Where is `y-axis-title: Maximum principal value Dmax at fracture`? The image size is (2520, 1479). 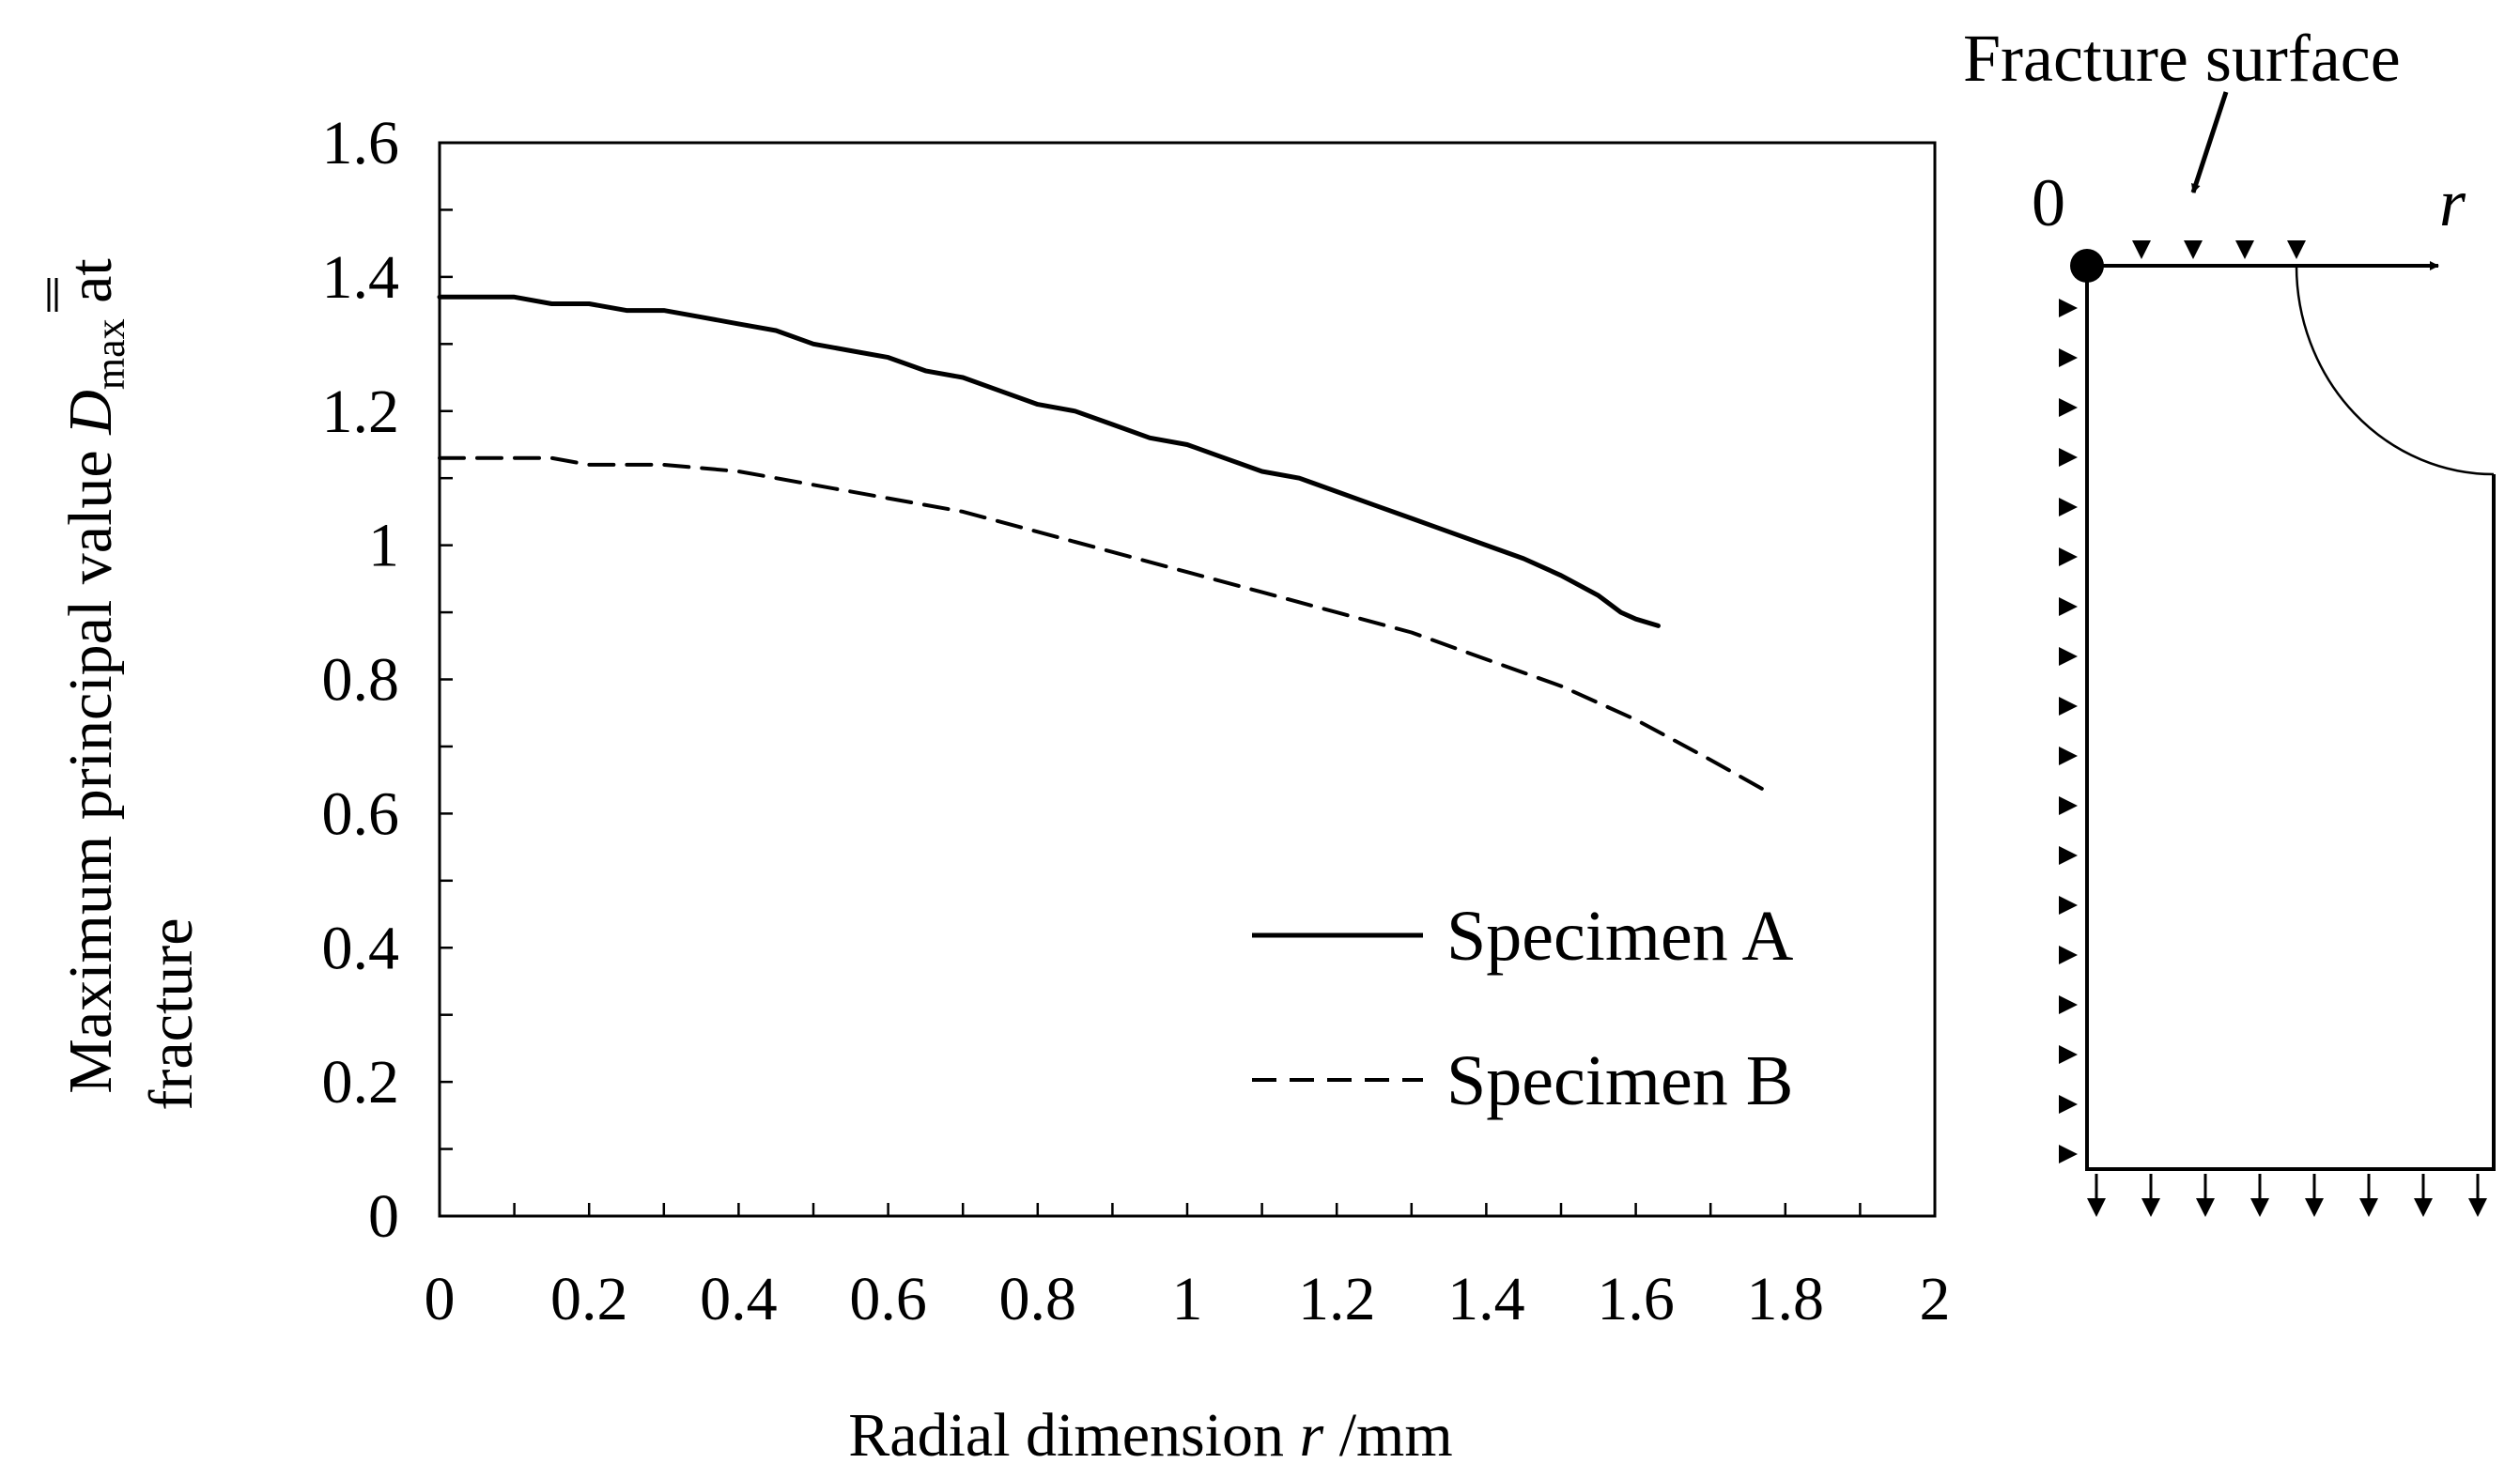
y-axis-title: Maximum principal value Dmax at fracture is located at coordinates (126, 684).